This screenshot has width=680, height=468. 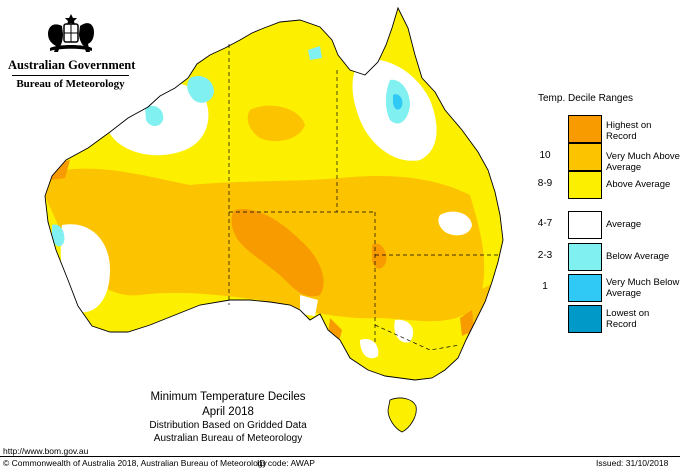 What do you see at coordinates (605, 158) in the screenshot?
I see `legend-item-very-much-above-average: 10 Very Much Above Average` at bounding box center [605, 158].